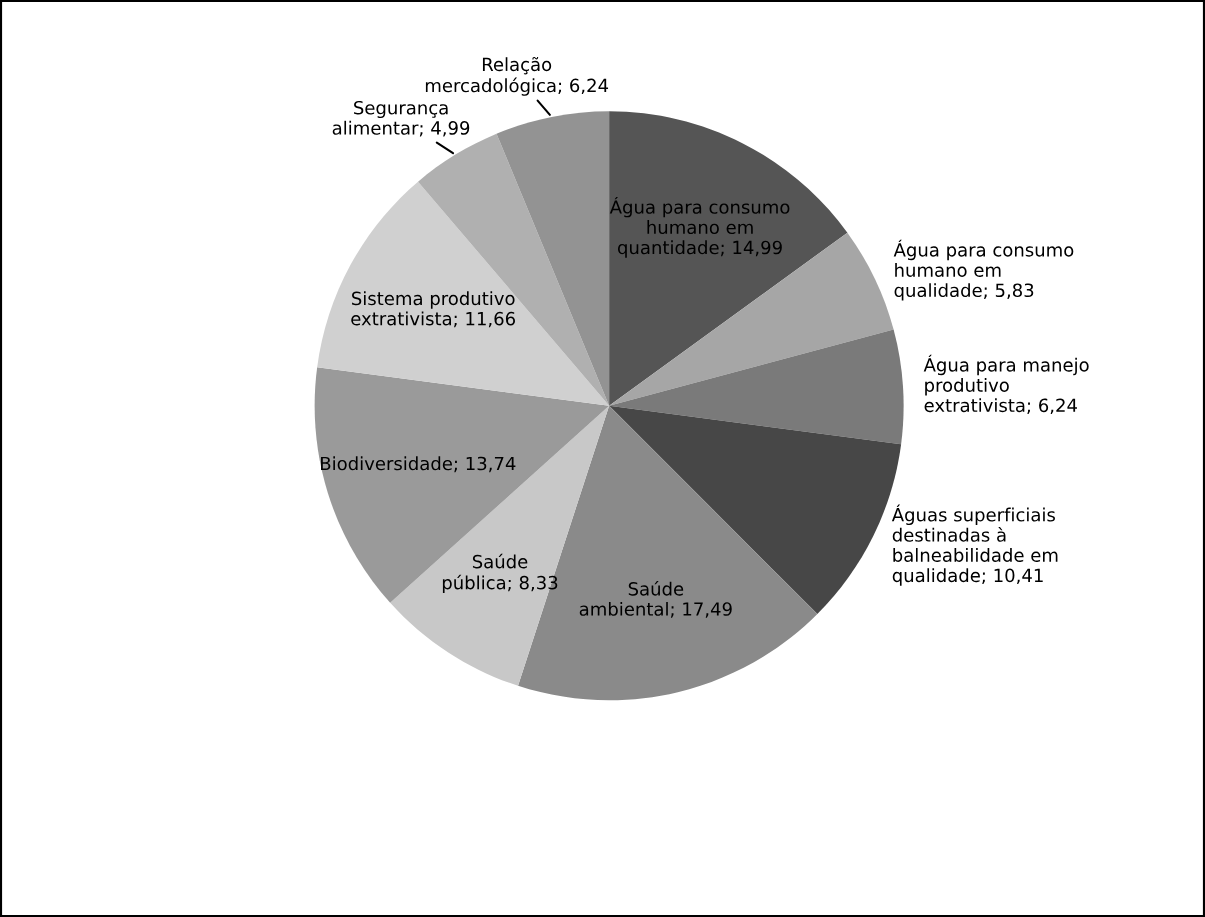 This screenshot has width=1205, height=917. What do you see at coordinates (500, 573) in the screenshot?
I see `slice-label: Saúde pública; 8,33` at bounding box center [500, 573].